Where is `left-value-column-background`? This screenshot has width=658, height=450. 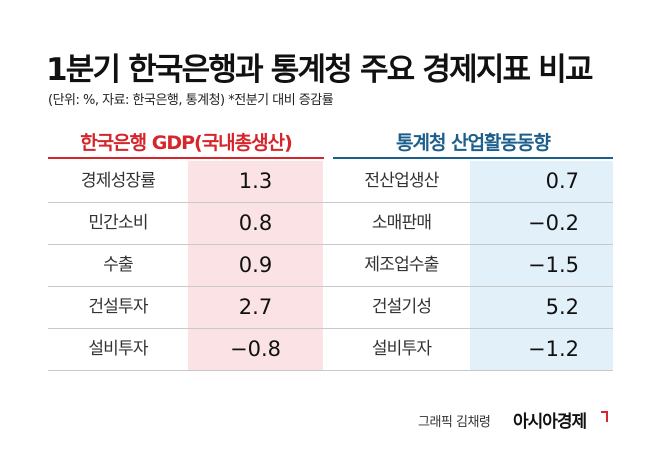 left-value-column-background is located at coordinates (255, 266).